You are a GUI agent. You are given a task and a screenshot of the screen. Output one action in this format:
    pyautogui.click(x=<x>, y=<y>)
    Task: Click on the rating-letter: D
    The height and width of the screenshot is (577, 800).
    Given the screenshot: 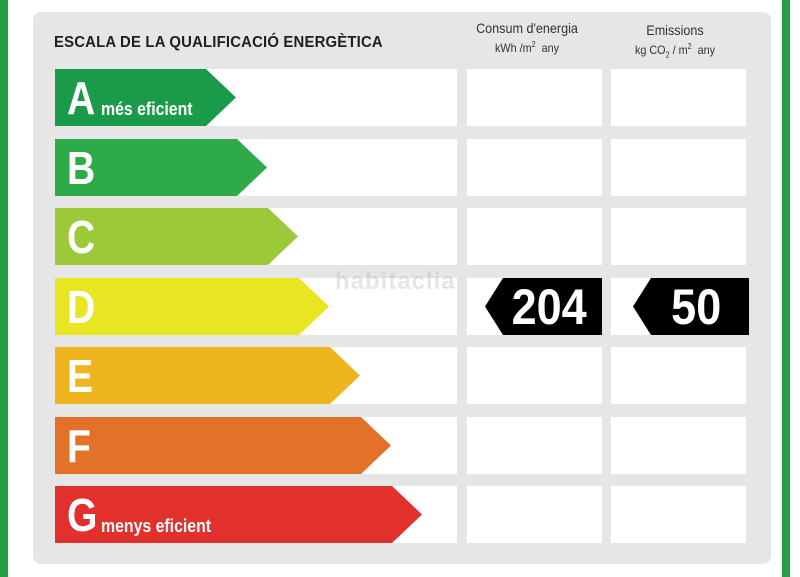 What is the action you would take?
    pyautogui.click(x=81, y=306)
    